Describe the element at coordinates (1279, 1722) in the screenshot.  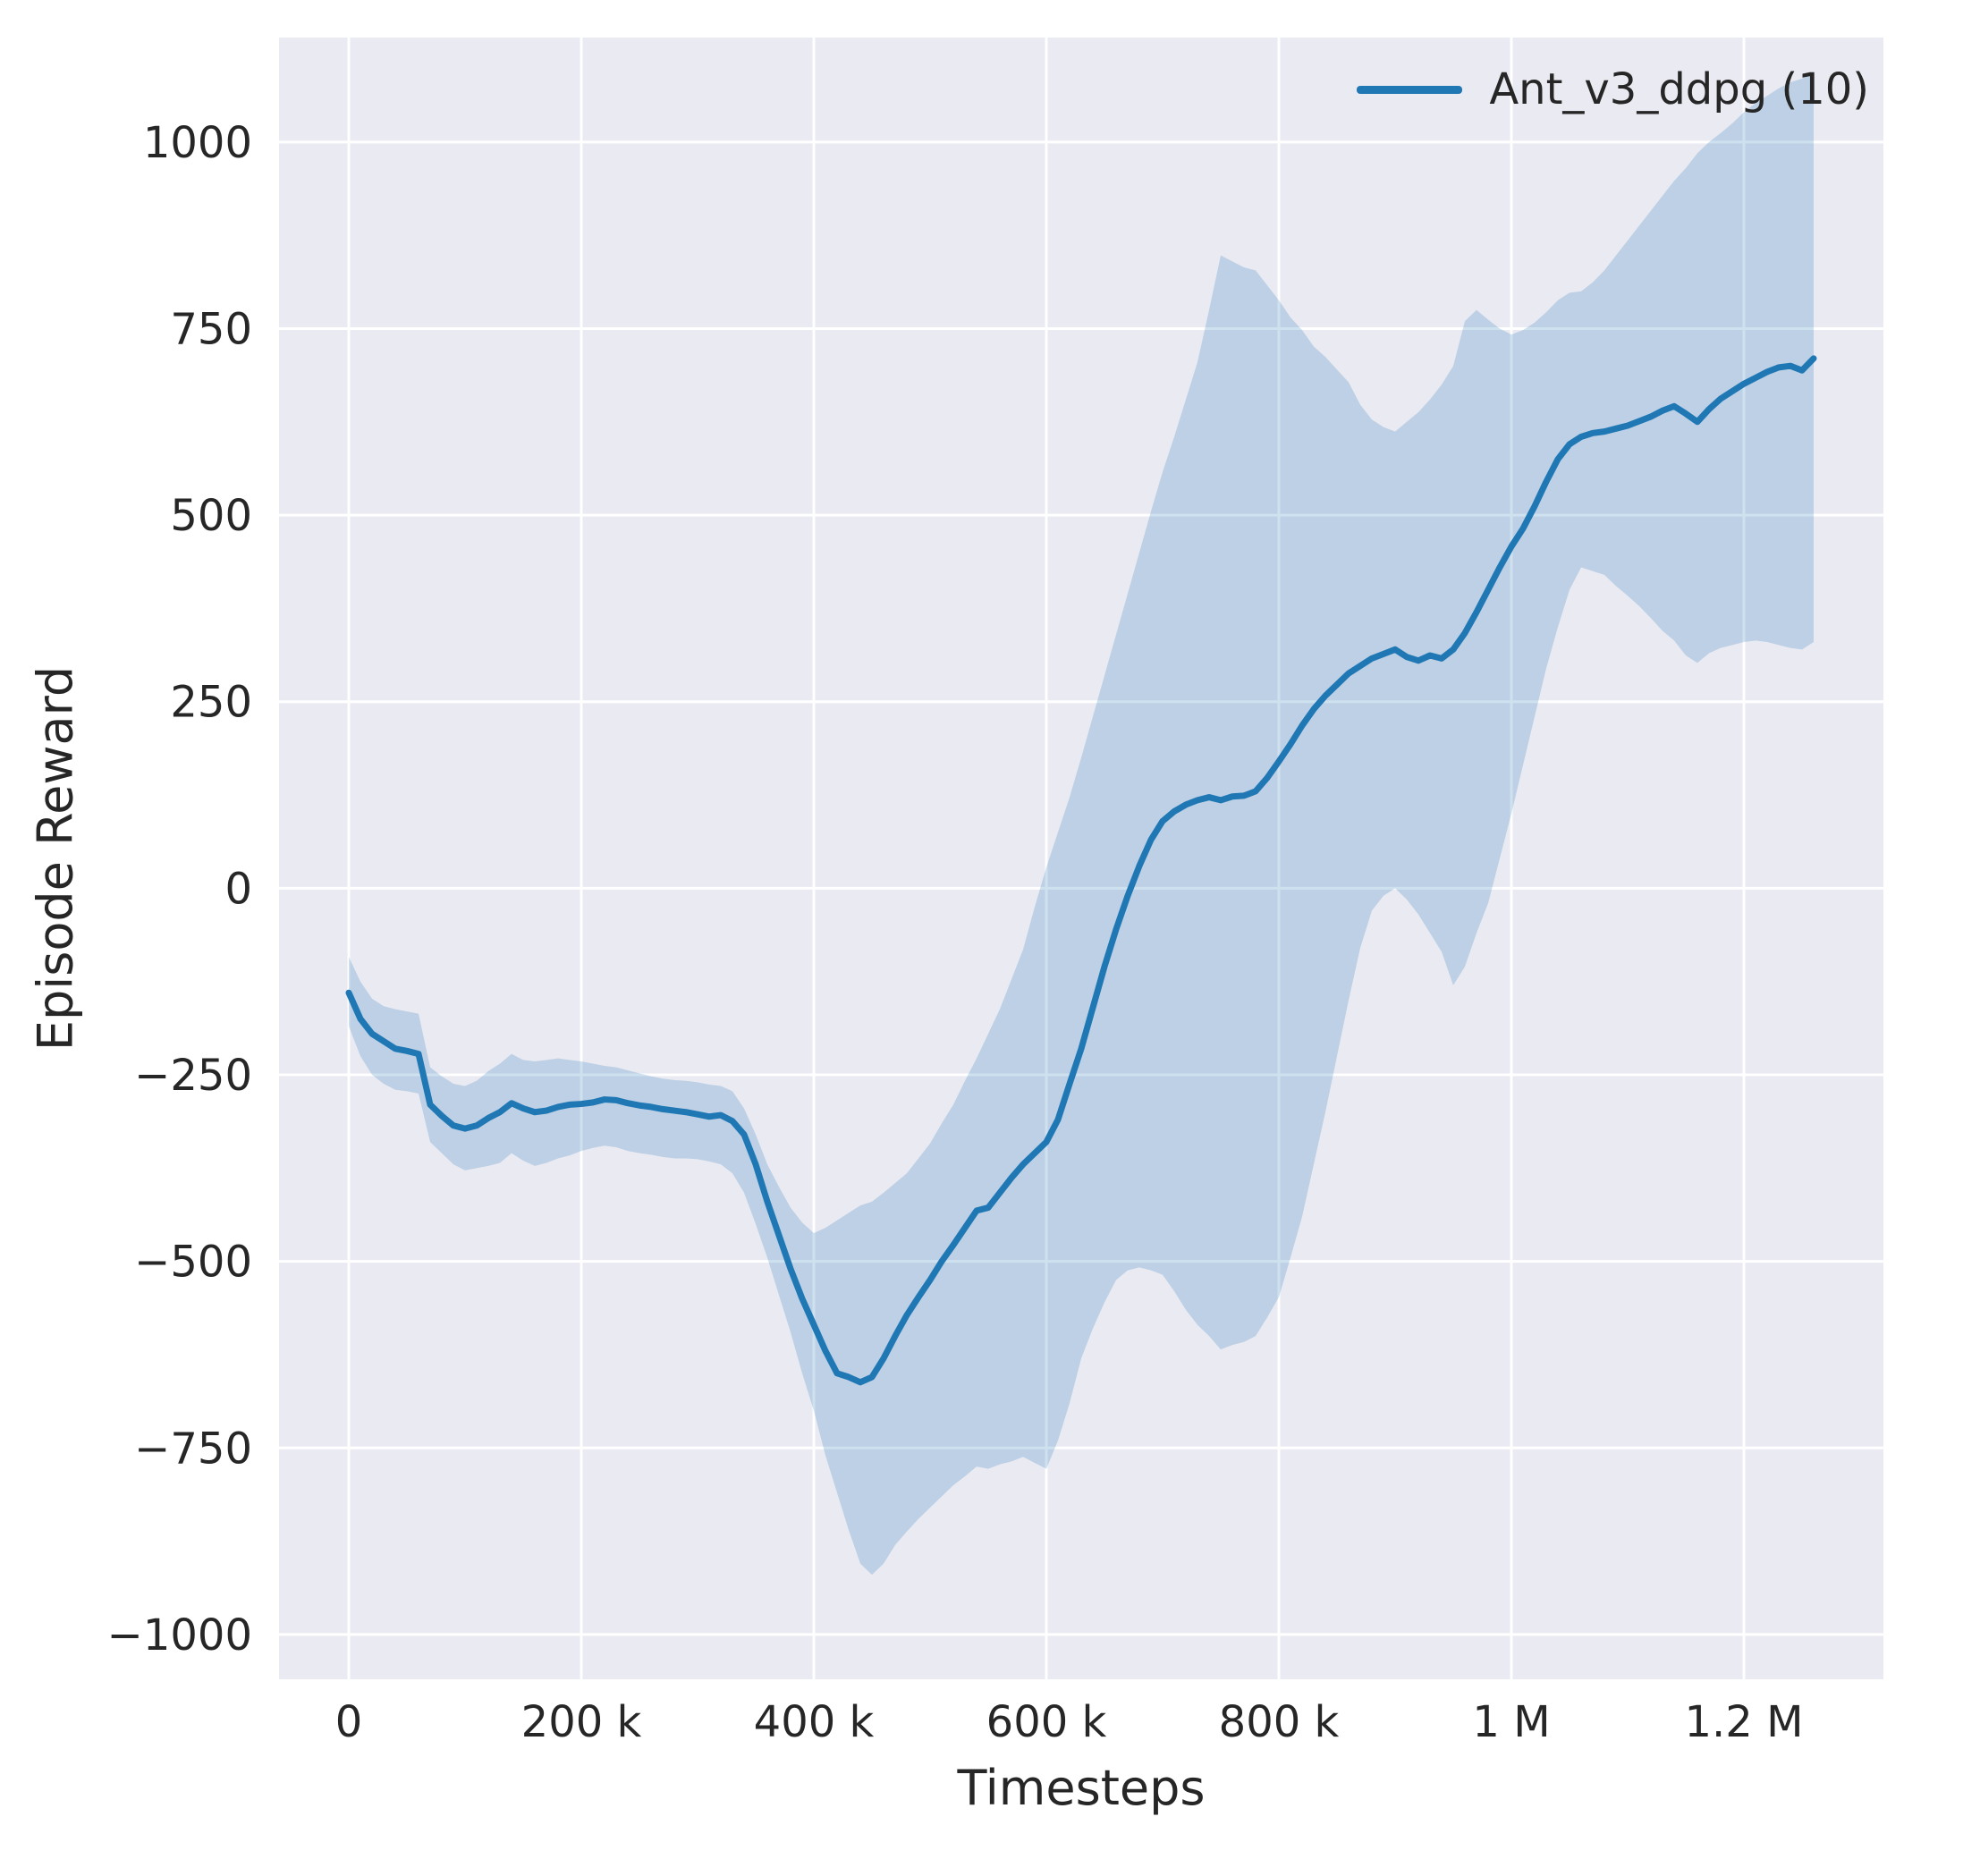
I see `x-tick-label: 800 k` at that location.